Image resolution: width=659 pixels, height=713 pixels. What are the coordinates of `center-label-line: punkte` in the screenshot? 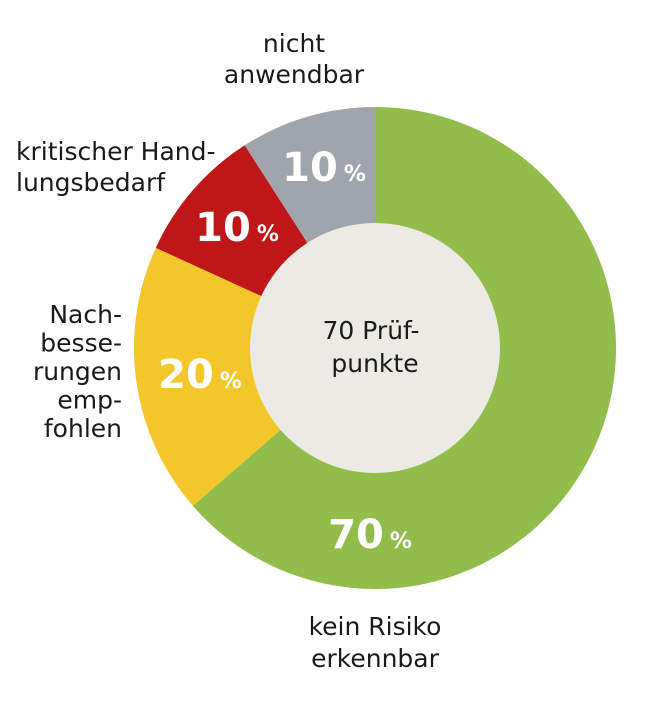 It's located at (374, 363).